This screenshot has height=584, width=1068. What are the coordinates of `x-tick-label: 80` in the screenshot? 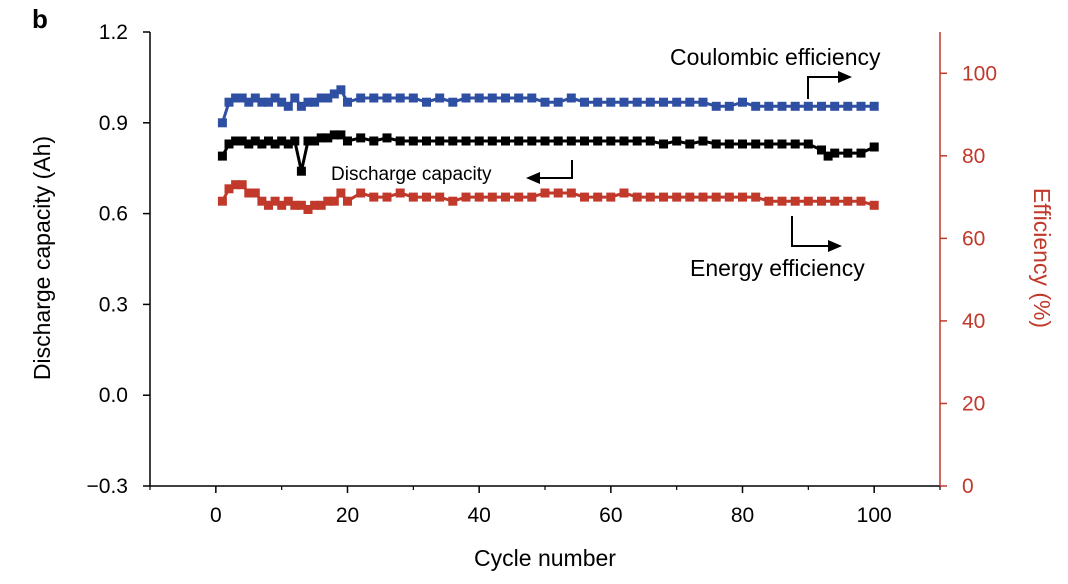 It's located at (742, 515).